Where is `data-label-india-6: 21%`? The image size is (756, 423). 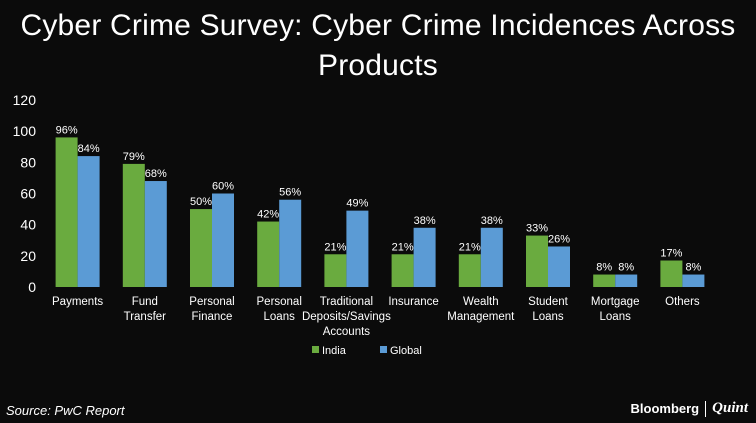
data-label-india-6: 21% is located at coordinates (470, 247).